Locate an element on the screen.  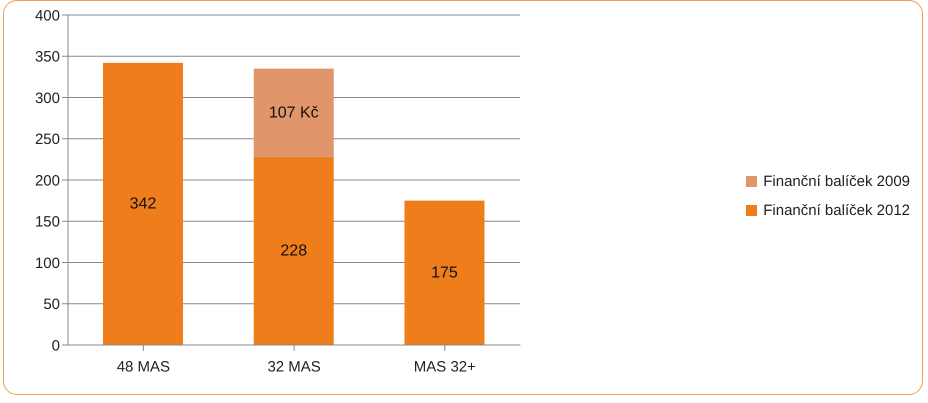
data-label: 107 Kč is located at coordinates (293, 113).